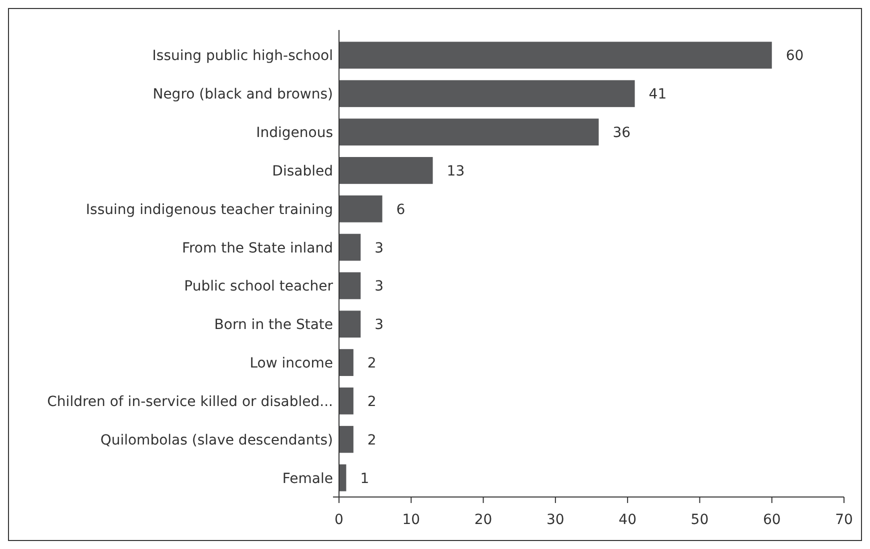 The width and height of the screenshot is (870, 549). What do you see at coordinates (291, 364) in the screenshot?
I see `y-tick-label: Low income` at bounding box center [291, 364].